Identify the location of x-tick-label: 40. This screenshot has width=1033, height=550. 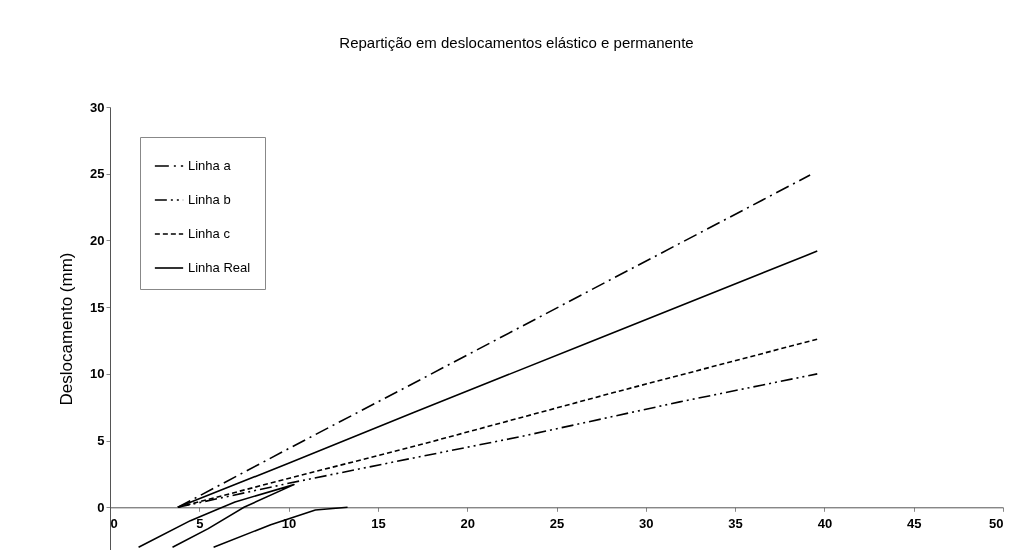
(825, 523).